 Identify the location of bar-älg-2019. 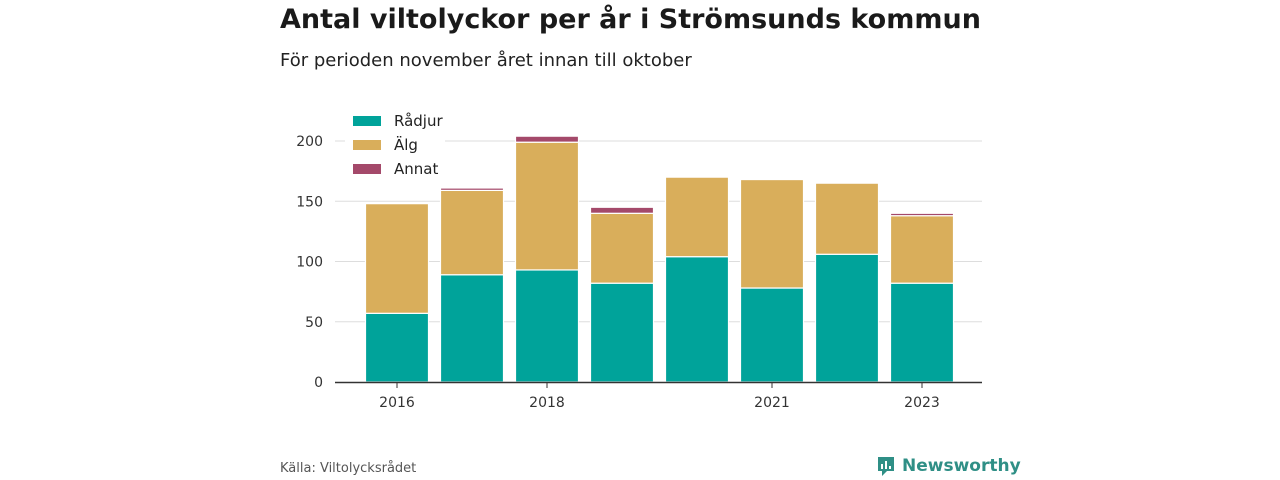
(622, 248).